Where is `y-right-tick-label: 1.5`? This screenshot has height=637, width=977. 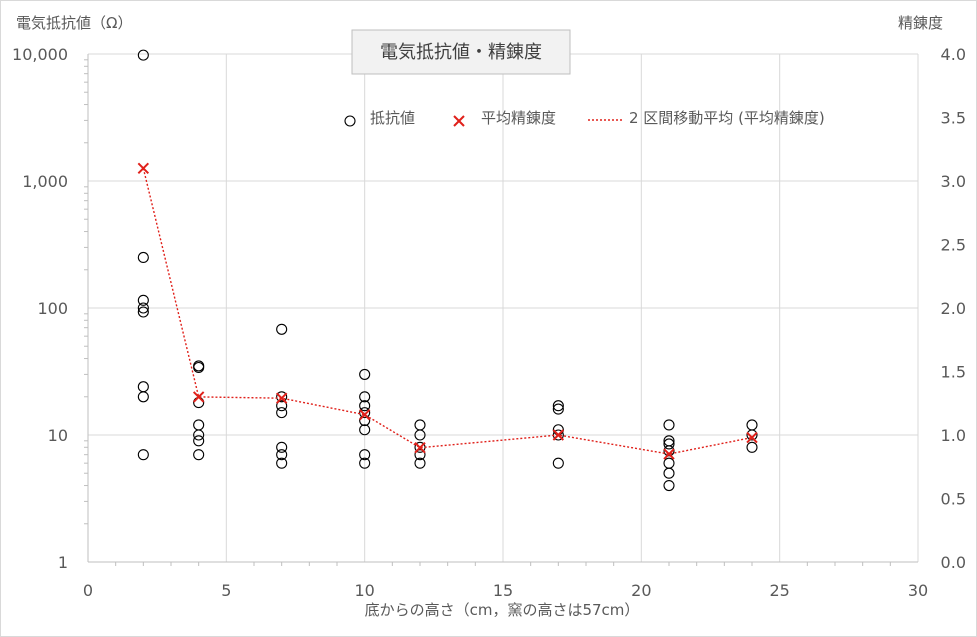 y-right-tick-label: 1.5 is located at coordinates (953, 372).